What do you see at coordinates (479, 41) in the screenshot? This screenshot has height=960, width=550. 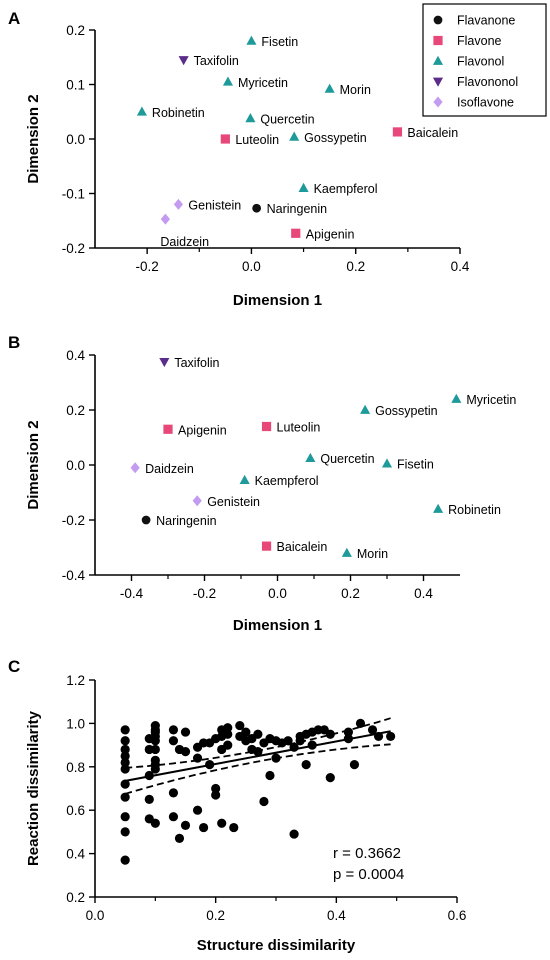 I see `legend-label-flavone: Flavone` at bounding box center [479, 41].